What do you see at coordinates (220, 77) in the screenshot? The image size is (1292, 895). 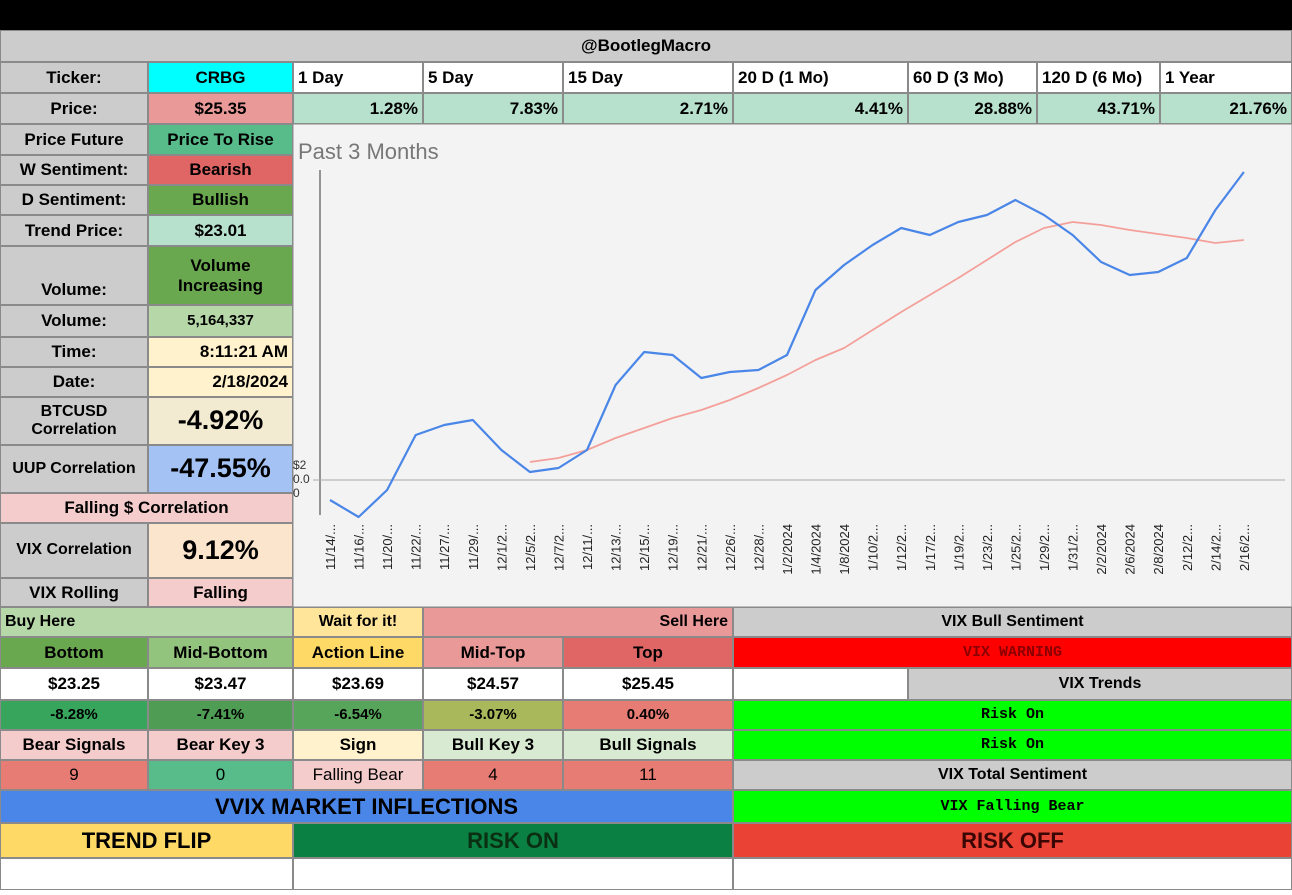 I see `ticker-value: CRBG` at bounding box center [220, 77].